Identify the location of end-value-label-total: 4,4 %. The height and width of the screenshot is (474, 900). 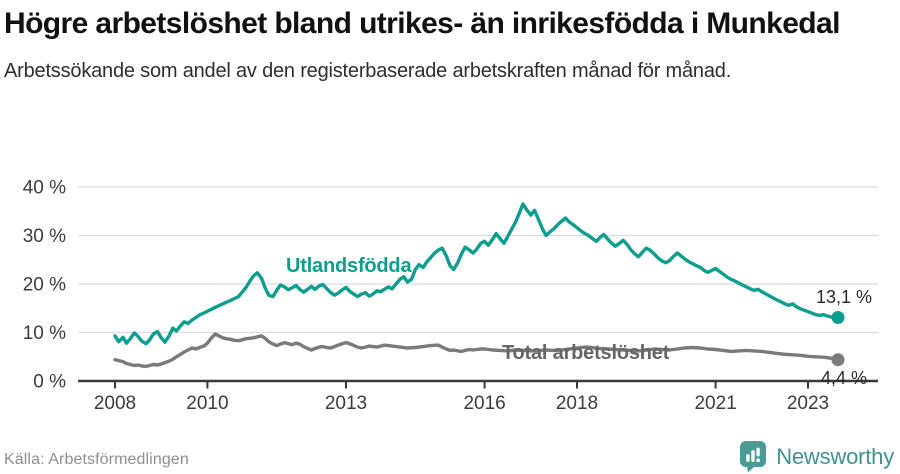
(843, 378).